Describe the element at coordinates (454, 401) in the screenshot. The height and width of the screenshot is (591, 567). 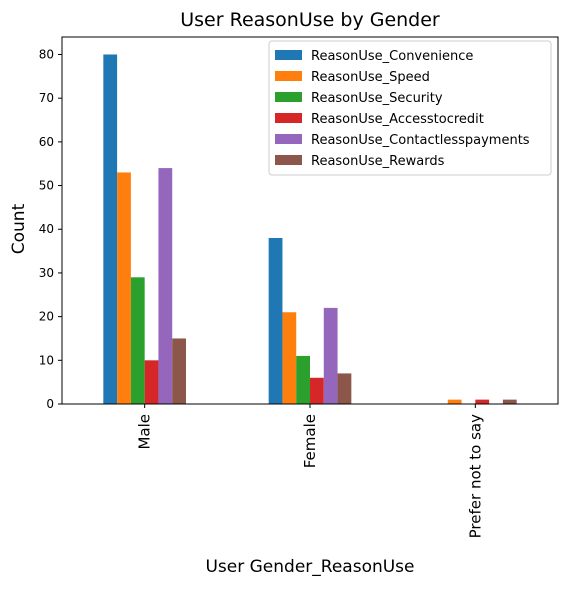
I see `bar-ReasonUse_Speed-Prefer not to say` at that location.